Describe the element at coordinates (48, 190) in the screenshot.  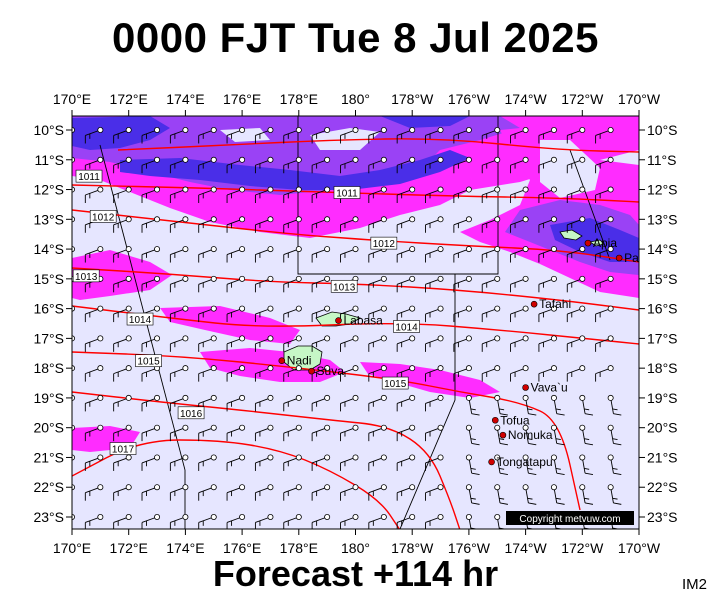
I see `lat-label-left: 12°S` at that location.